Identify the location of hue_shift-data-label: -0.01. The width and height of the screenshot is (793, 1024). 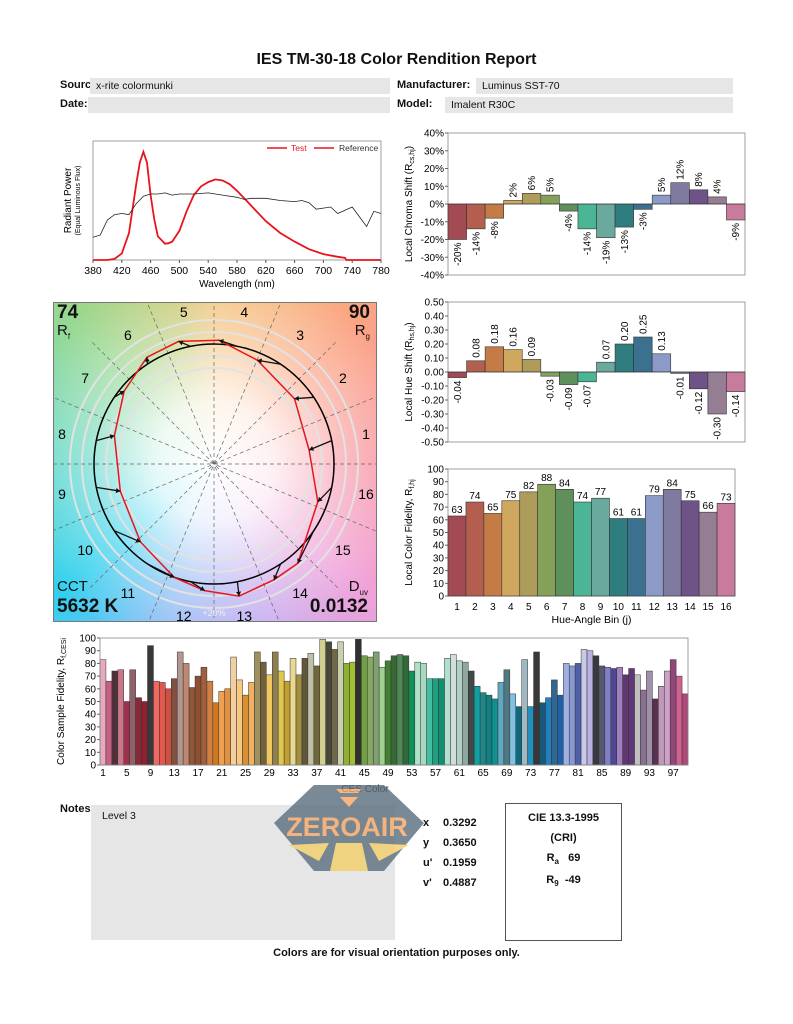
(681, 387).